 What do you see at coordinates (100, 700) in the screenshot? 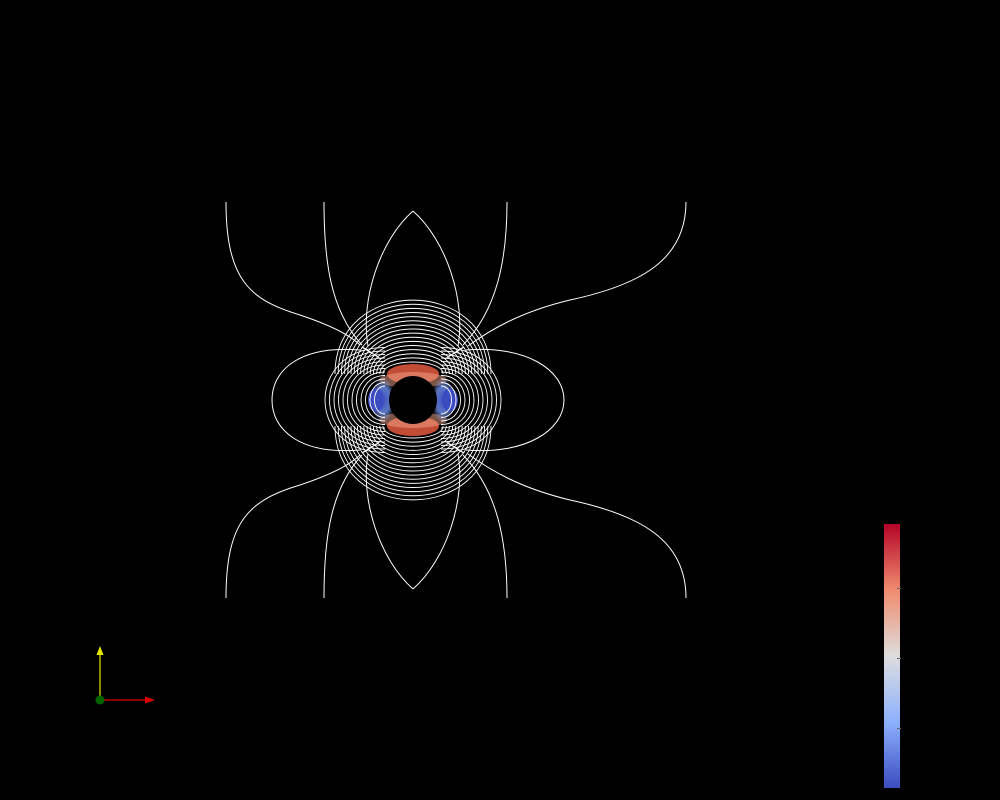
I see `z-axis-dot` at bounding box center [100, 700].